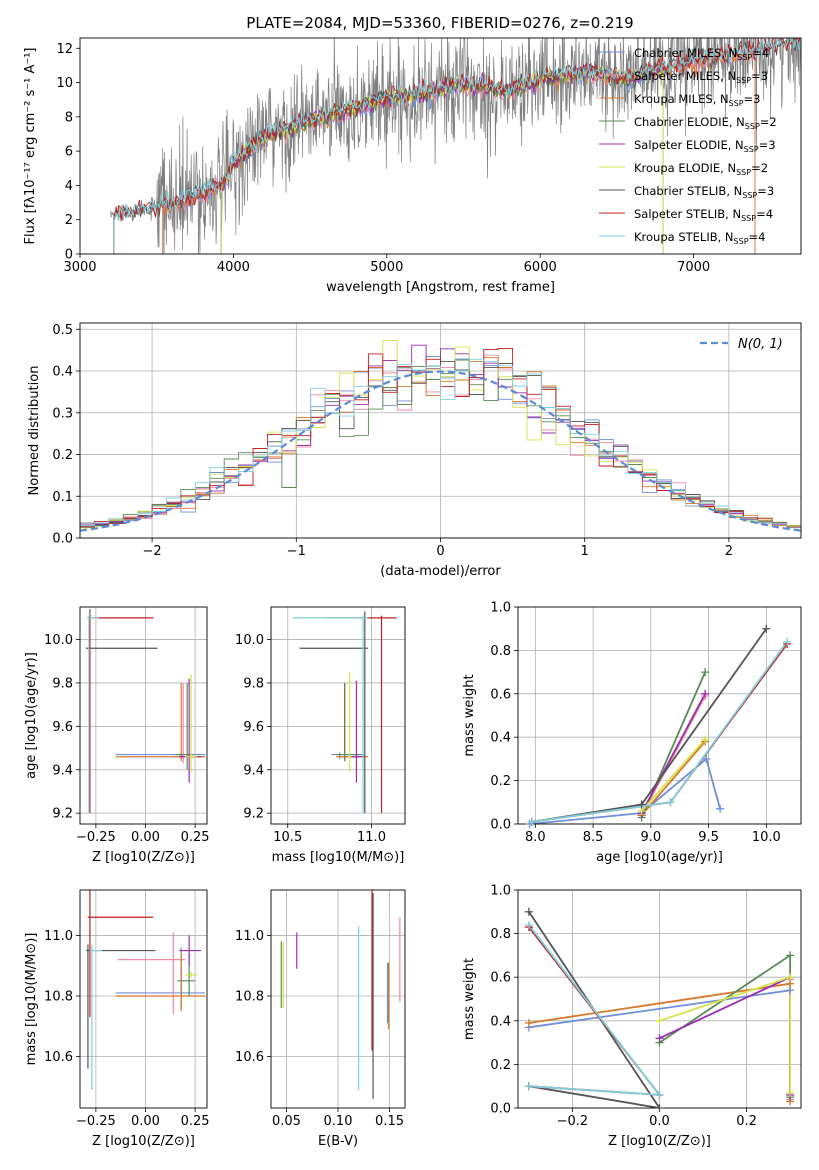 This screenshot has width=819, height=1170. What do you see at coordinates (585, 551) in the screenshot?
I see `x-tick-label: 1` at bounding box center [585, 551].